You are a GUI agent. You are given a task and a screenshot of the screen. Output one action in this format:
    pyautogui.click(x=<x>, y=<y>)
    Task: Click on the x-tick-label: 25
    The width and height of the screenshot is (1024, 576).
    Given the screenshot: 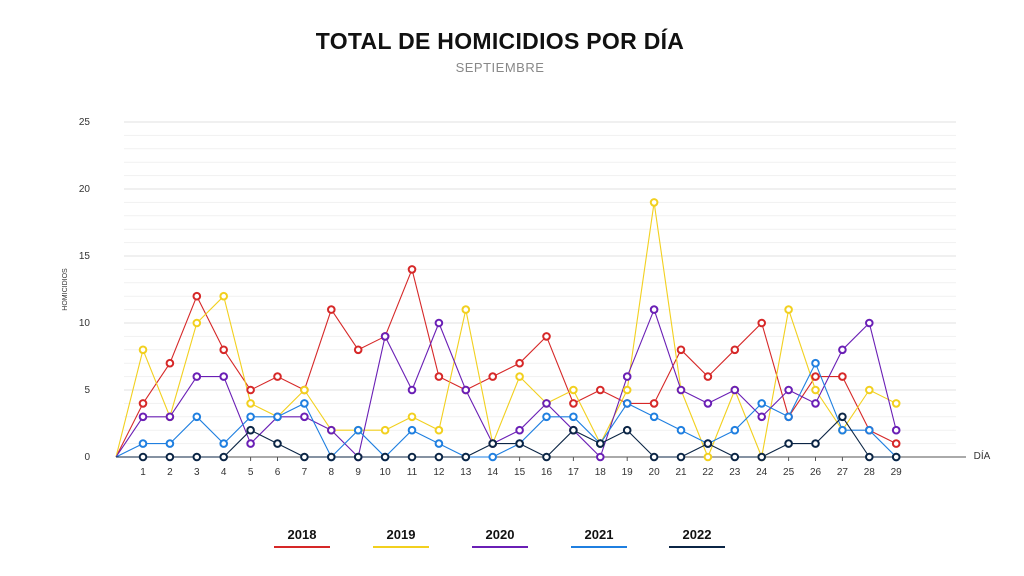 What is the action you would take?
    pyautogui.click(x=789, y=472)
    